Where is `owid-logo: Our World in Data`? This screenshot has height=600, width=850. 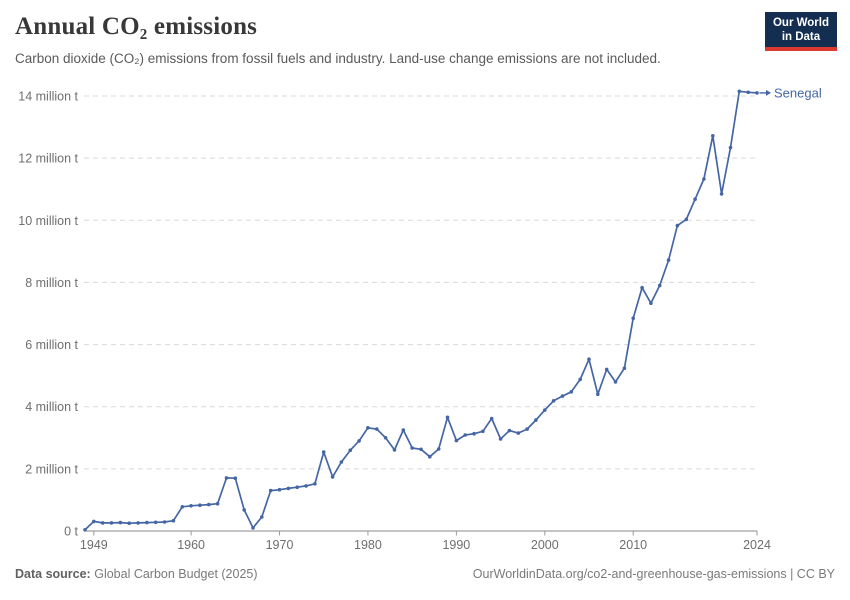 owid-logo: Our World in Data is located at coordinates (800, 31).